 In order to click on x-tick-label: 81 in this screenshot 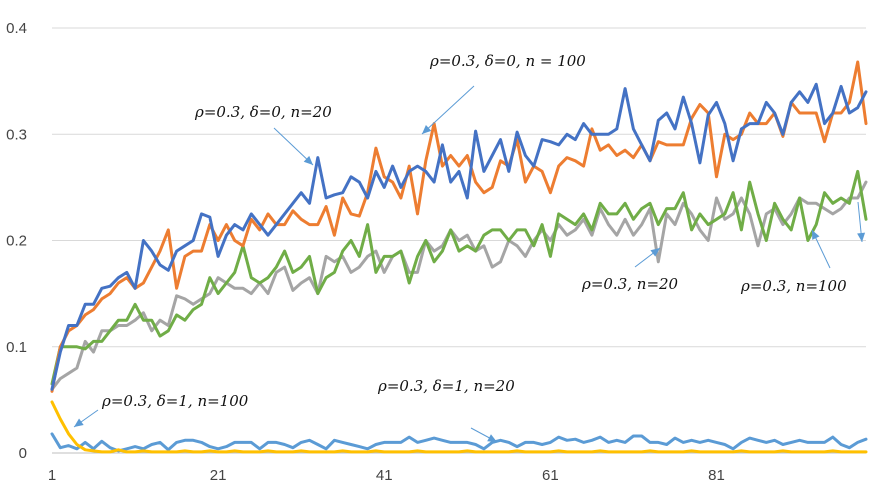, I will do `click(716, 475)`.